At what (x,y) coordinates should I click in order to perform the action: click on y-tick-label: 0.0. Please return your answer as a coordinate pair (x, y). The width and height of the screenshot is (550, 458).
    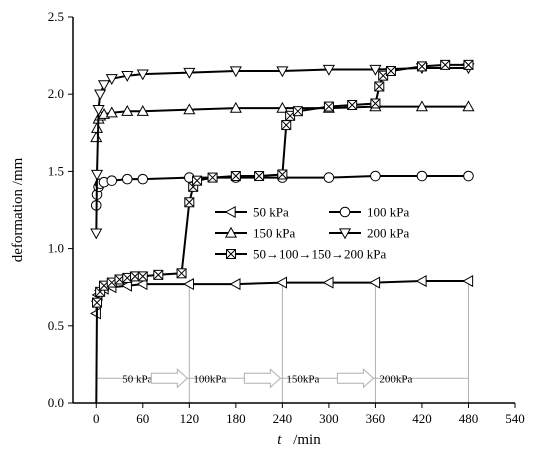
    Looking at the image, I should click on (56, 402).